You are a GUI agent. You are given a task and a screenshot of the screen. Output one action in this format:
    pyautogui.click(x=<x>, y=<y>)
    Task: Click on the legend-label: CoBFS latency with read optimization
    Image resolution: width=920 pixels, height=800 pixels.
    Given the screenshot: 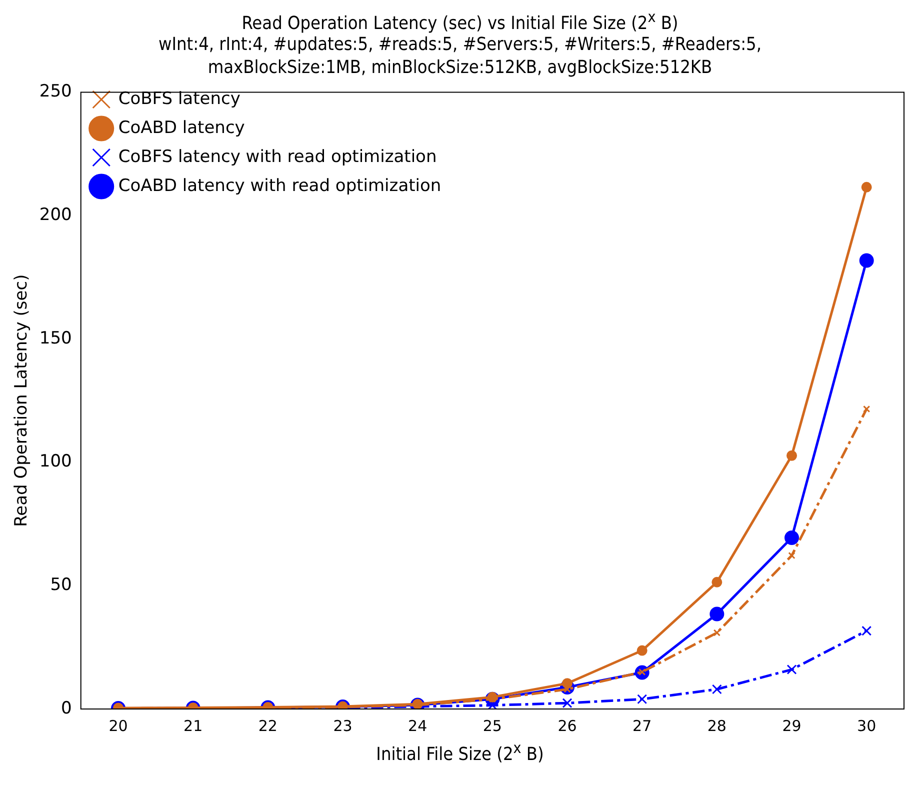 What is the action you would take?
    pyautogui.click(x=277, y=156)
    